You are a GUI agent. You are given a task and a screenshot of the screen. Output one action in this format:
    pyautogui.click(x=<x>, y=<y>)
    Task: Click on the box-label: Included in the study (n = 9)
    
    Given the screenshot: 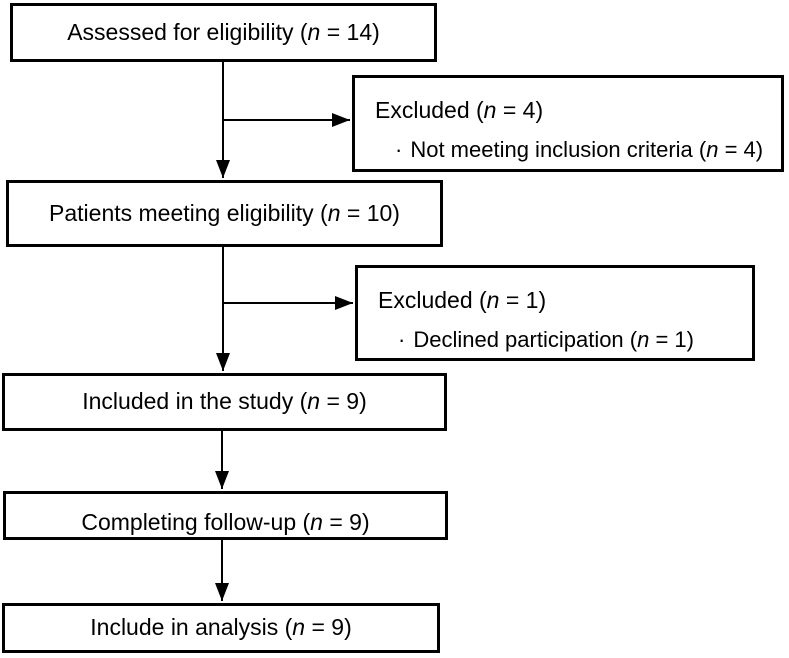 What is the action you would take?
    pyautogui.click(x=224, y=401)
    